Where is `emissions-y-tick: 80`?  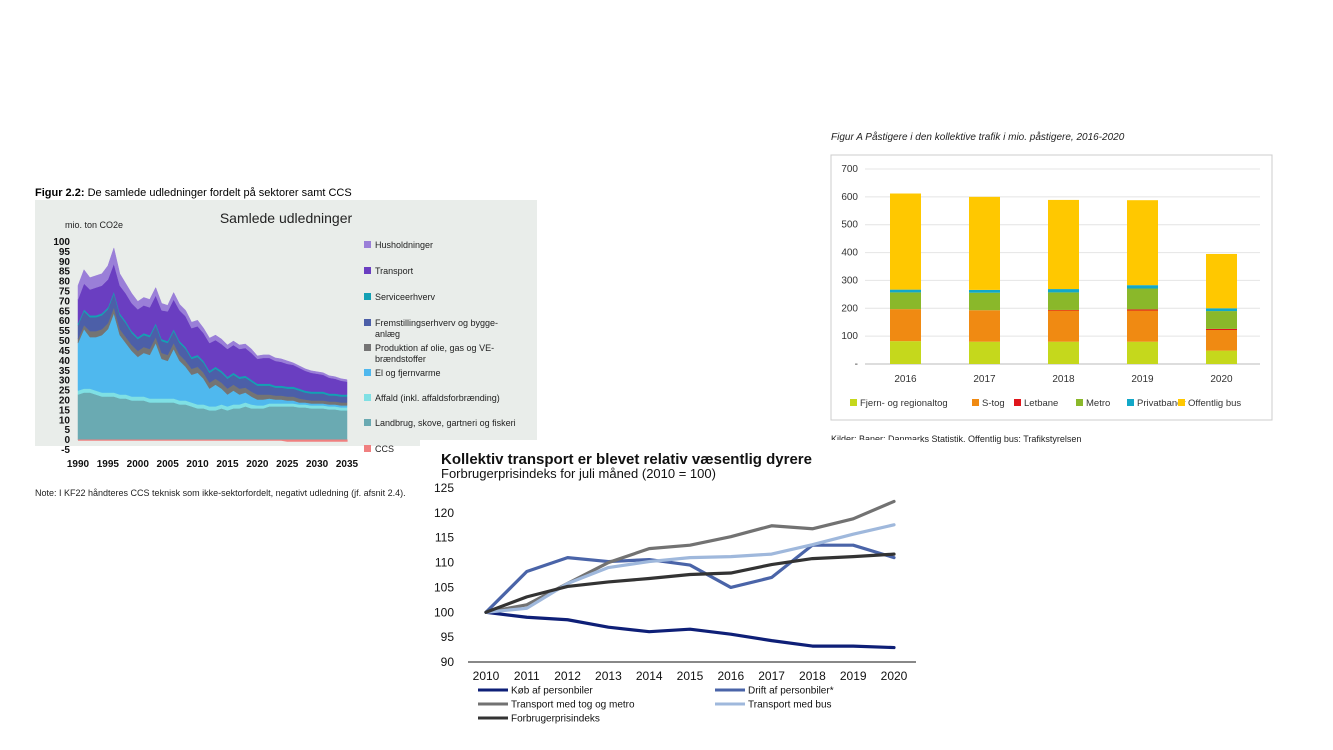
emissions-y-tick: 80 is located at coordinates (65, 282).